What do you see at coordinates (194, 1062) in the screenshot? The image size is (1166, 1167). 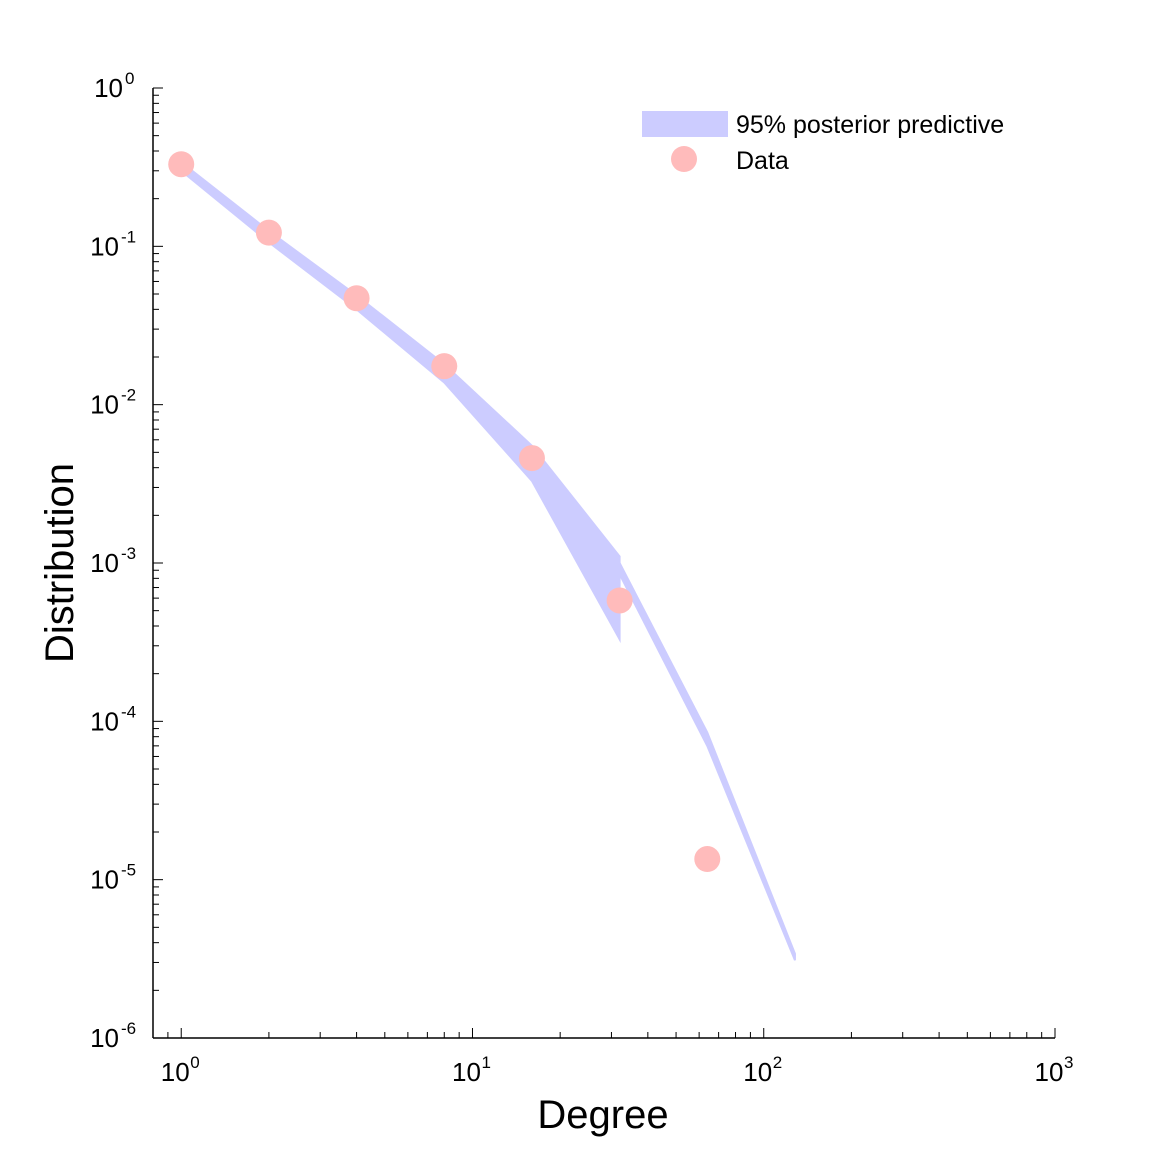 I see `x-tick-exponent: 0` at bounding box center [194, 1062].